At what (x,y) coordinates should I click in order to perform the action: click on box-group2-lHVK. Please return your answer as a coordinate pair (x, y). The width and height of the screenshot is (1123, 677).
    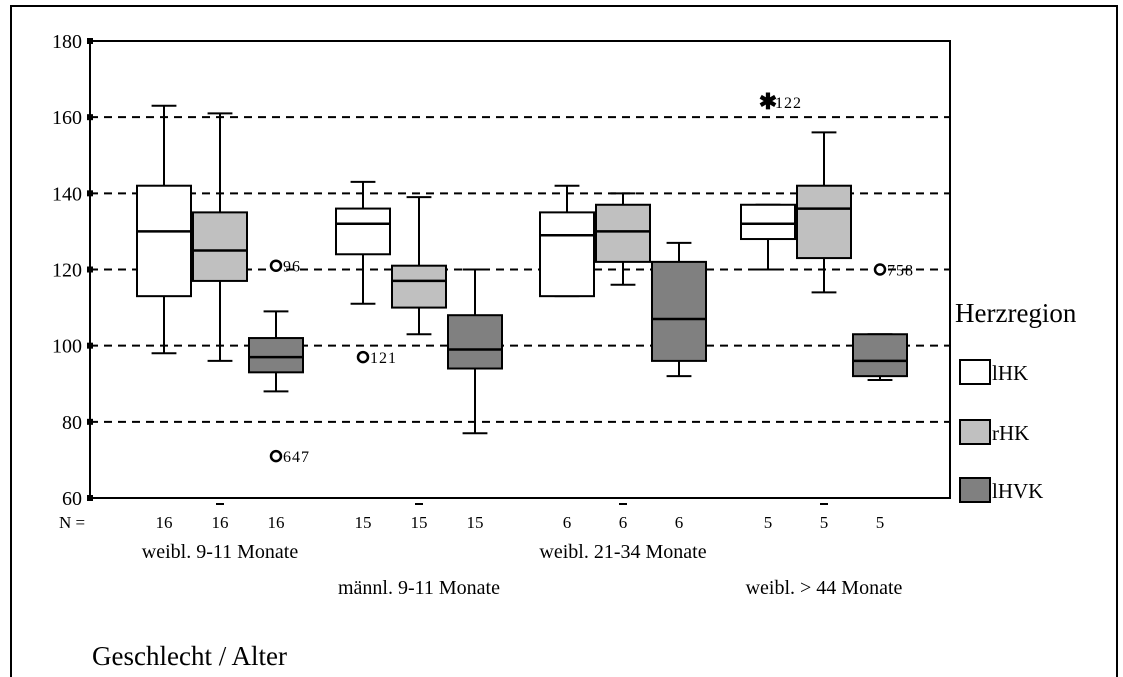
    Looking at the image, I should click on (475, 351).